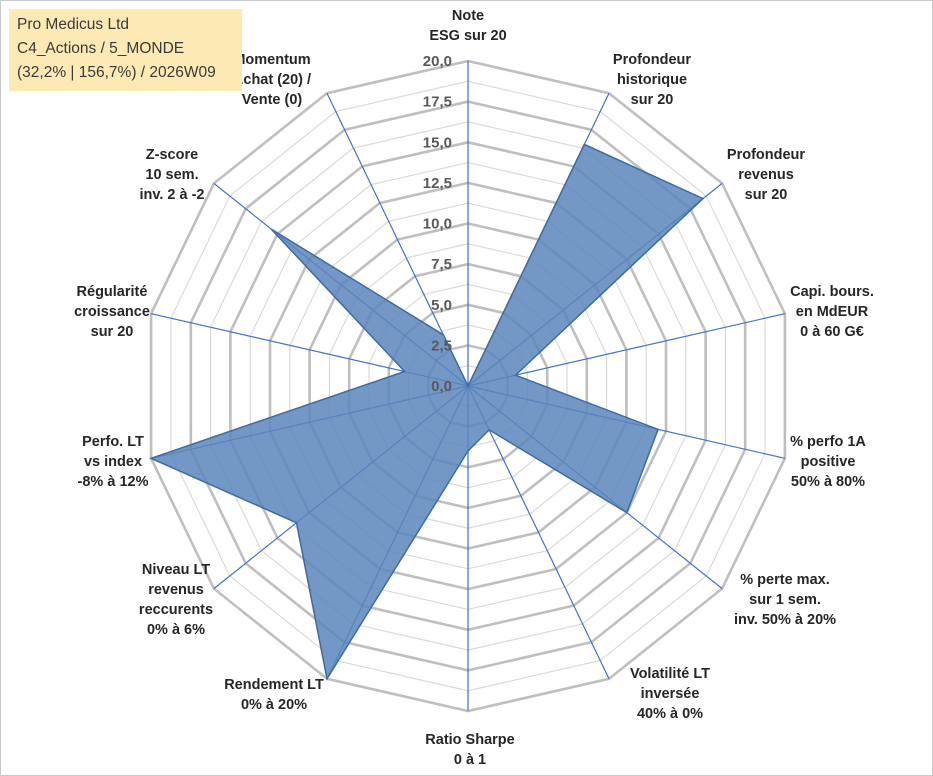 This screenshot has height=776, width=933. I want to click on axis-label-line: inv. 2 à -2, so click(171, 195).